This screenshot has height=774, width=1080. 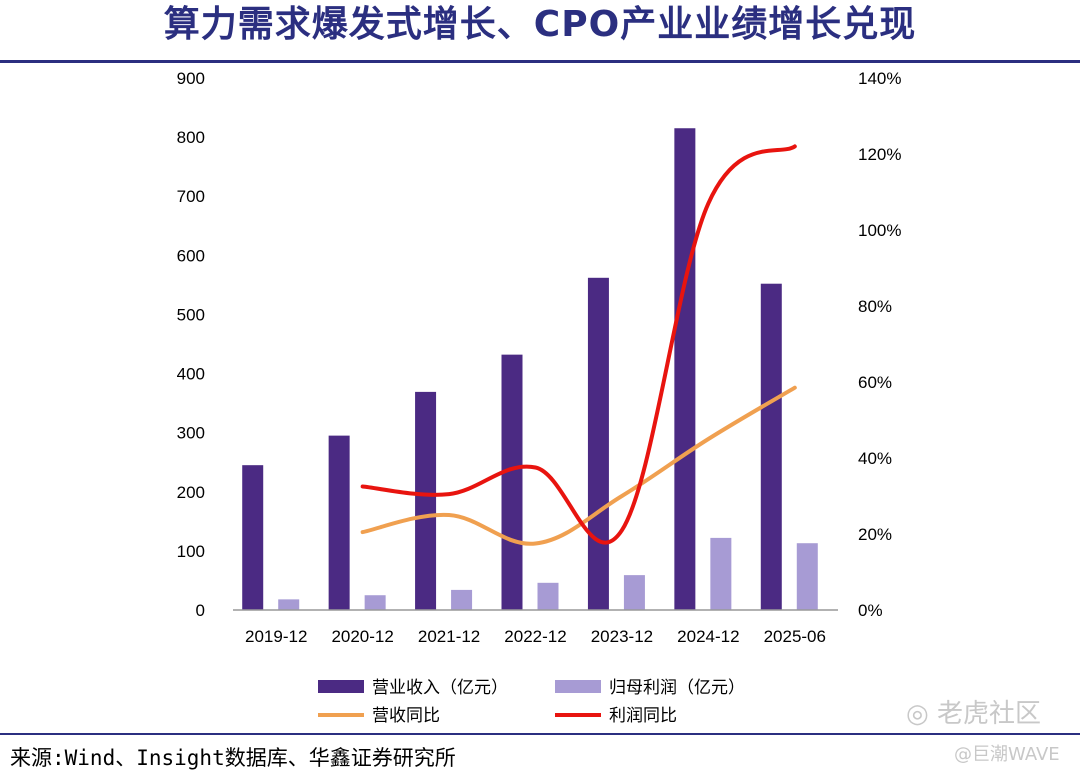 What do you see at coordinates (1007, 754) in the screenshot?
I see `watermark-author: @巨潮WAVE` at bounding box center [1007, 754].